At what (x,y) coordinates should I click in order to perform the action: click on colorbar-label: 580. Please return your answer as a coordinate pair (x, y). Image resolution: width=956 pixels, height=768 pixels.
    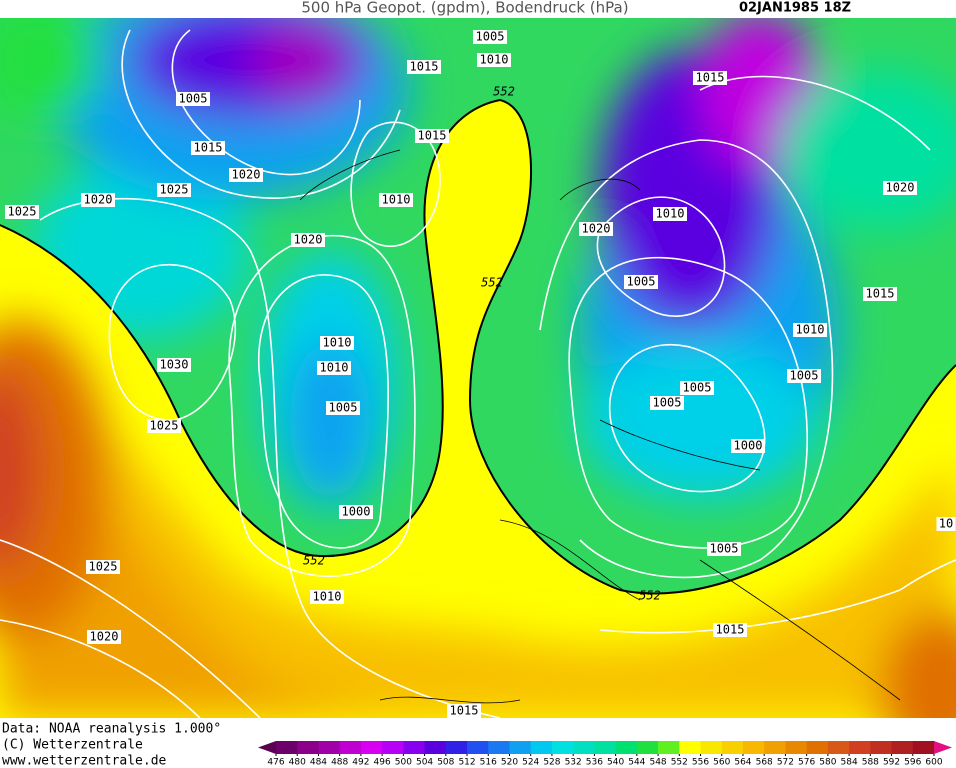
    Looking at the image, I should click on (827, 763).